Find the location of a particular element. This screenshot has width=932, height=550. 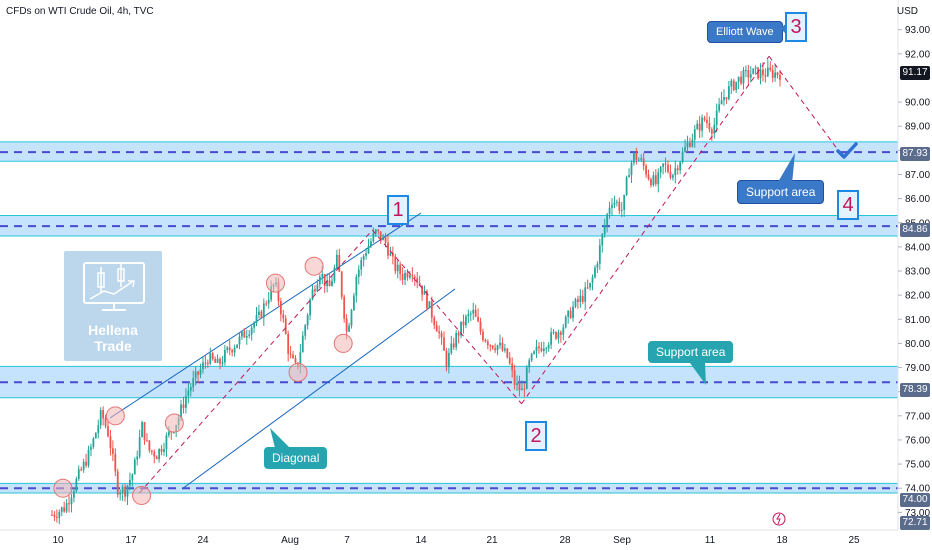

x-tick-label: Sep is located at coordinates (622, 540).